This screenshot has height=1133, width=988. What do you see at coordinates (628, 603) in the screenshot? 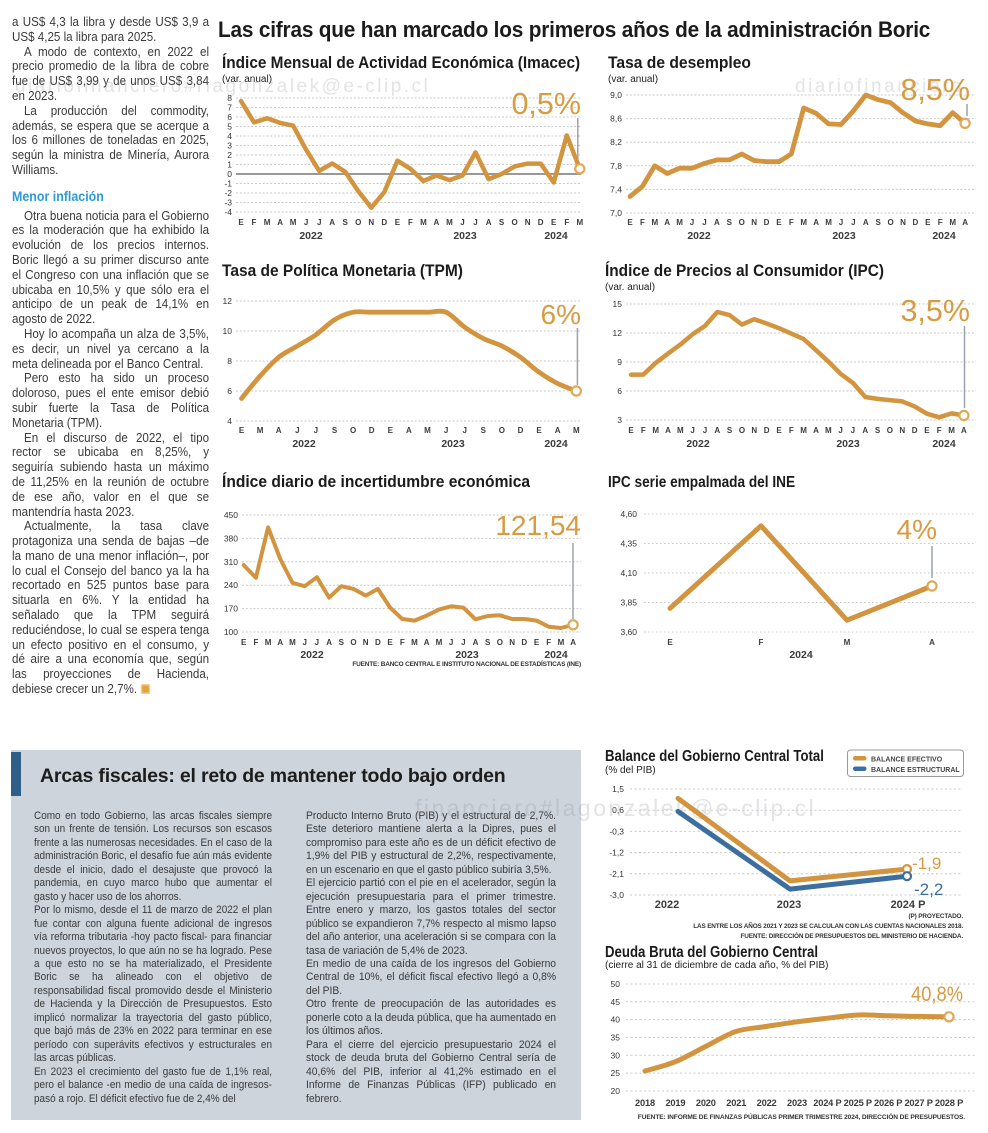
I see `svg-text: 3,85` at bounding box center [628, 603].